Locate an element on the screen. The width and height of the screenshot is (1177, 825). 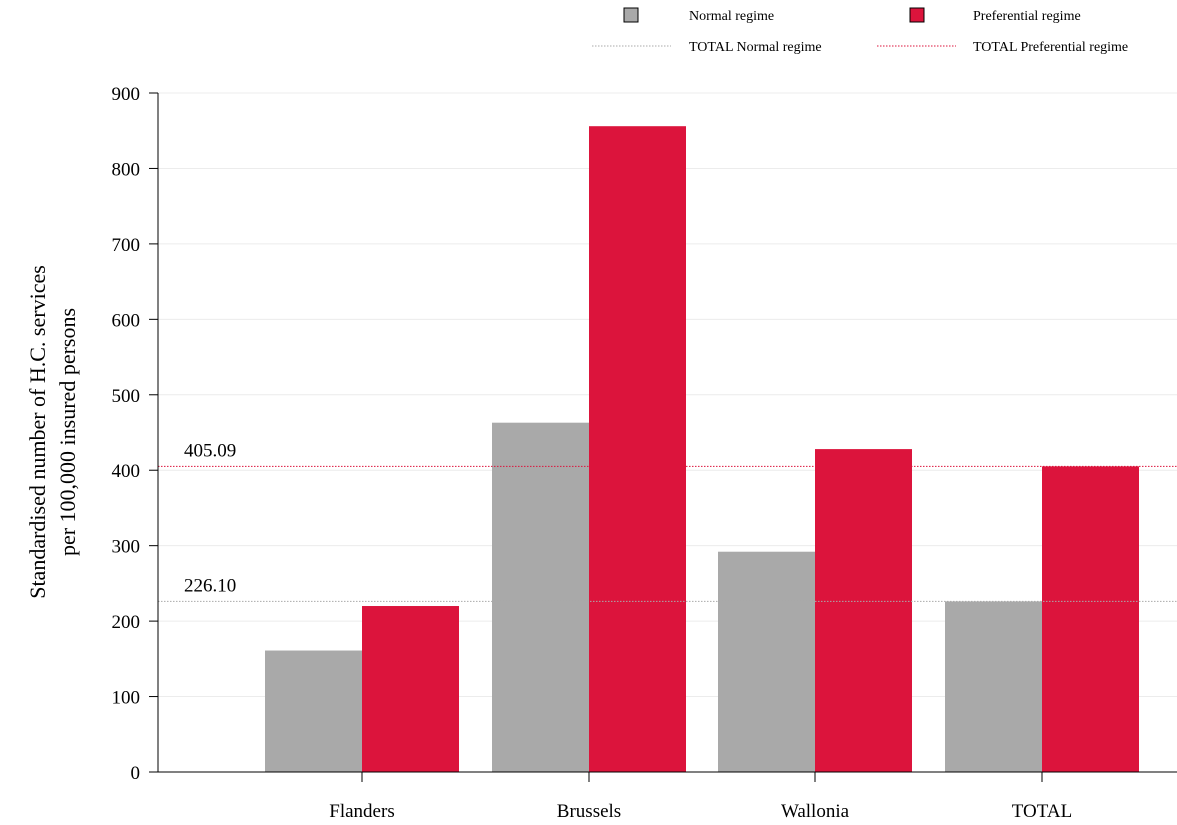
legend-normal-regime-label: Normal regime is located at coordinates (731, 16).